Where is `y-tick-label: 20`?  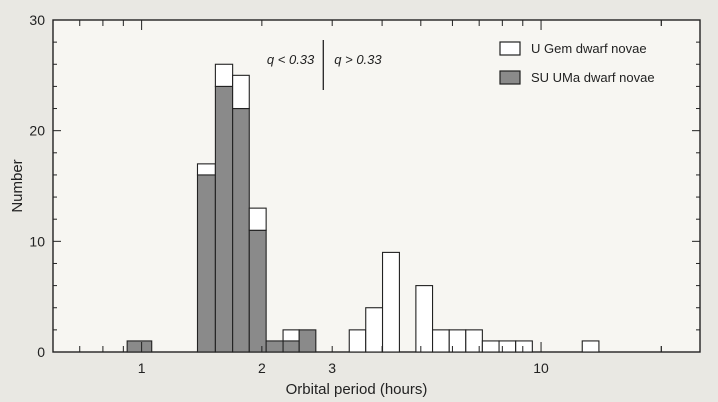
y-tick-label: 20 is located at coordinates (37, 131).